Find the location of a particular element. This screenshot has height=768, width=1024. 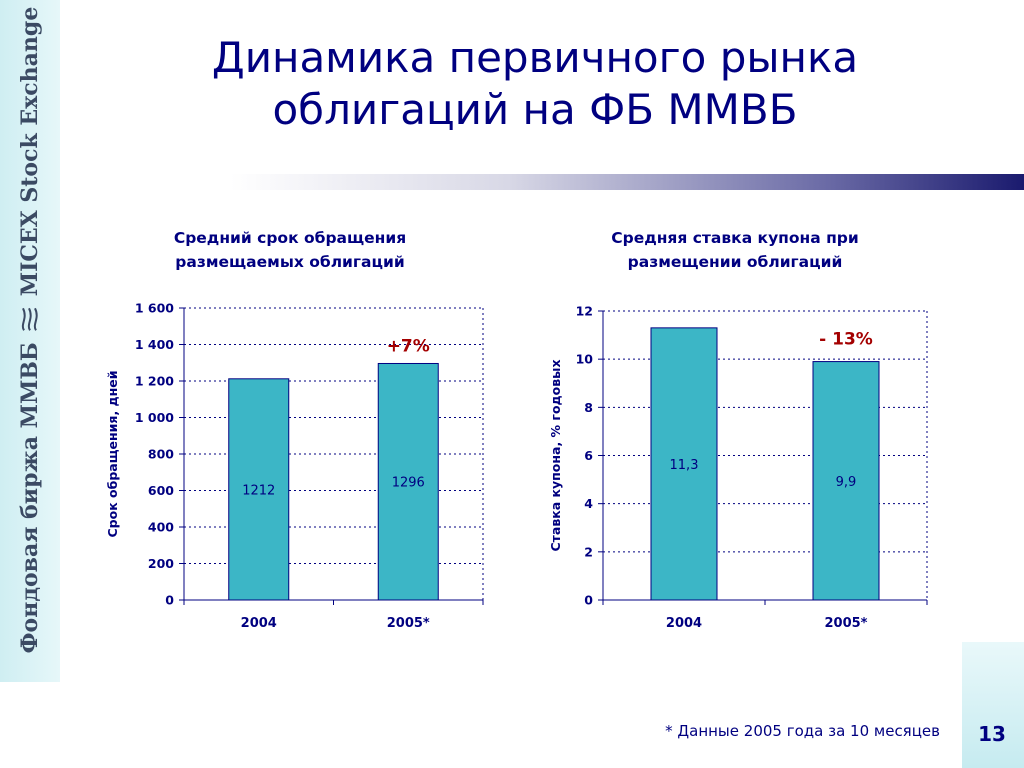

chart1-y-tick-label: 0 is located at coordinates (169, 600).